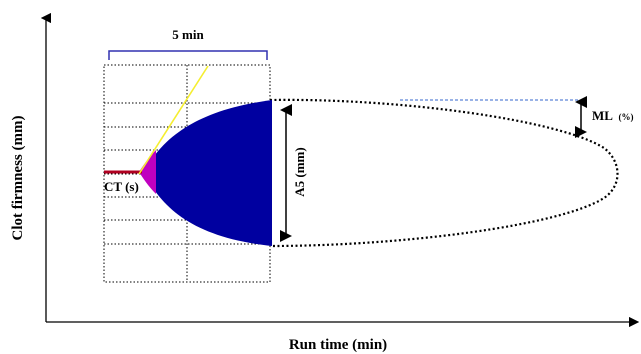  I want to click on x-axis-label: Run time (min), so click(338, 345).